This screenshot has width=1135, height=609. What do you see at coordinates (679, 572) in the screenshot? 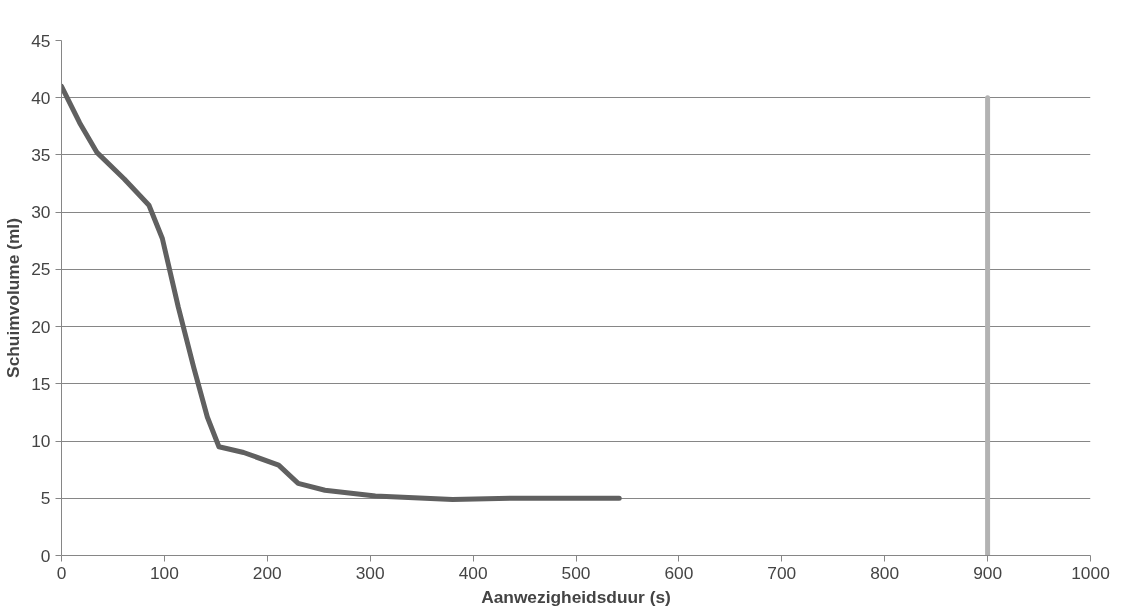
I see `x-tick-label: 600` at bounding box center [679, 572].